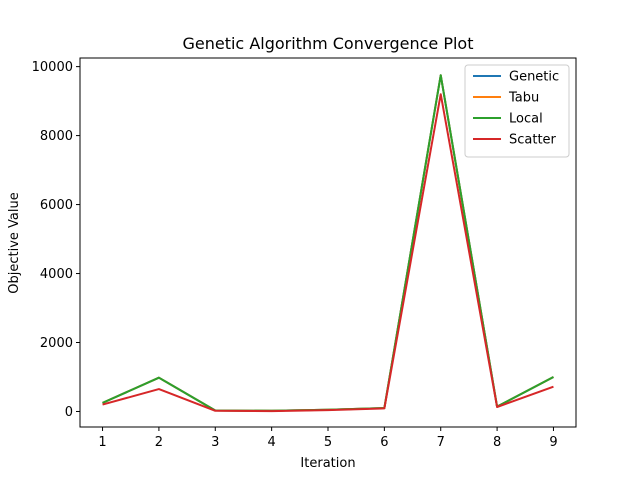 The width and height of the screenshot is (640, 480). Describe the element at coordinates (56, 205) in the screenshot. I see `y-tick-label: 6000` at that location.